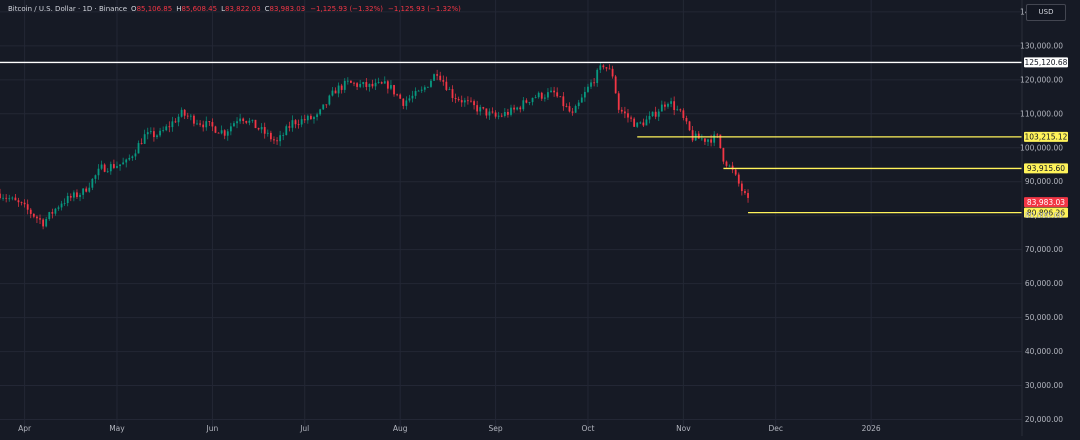  I want to click on currency-button: USD, so click(1046, 12).